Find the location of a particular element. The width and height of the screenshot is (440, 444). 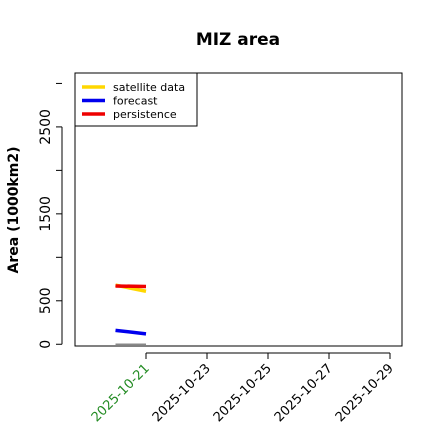

legend-label: persistence is located at coordinates (145, 114).